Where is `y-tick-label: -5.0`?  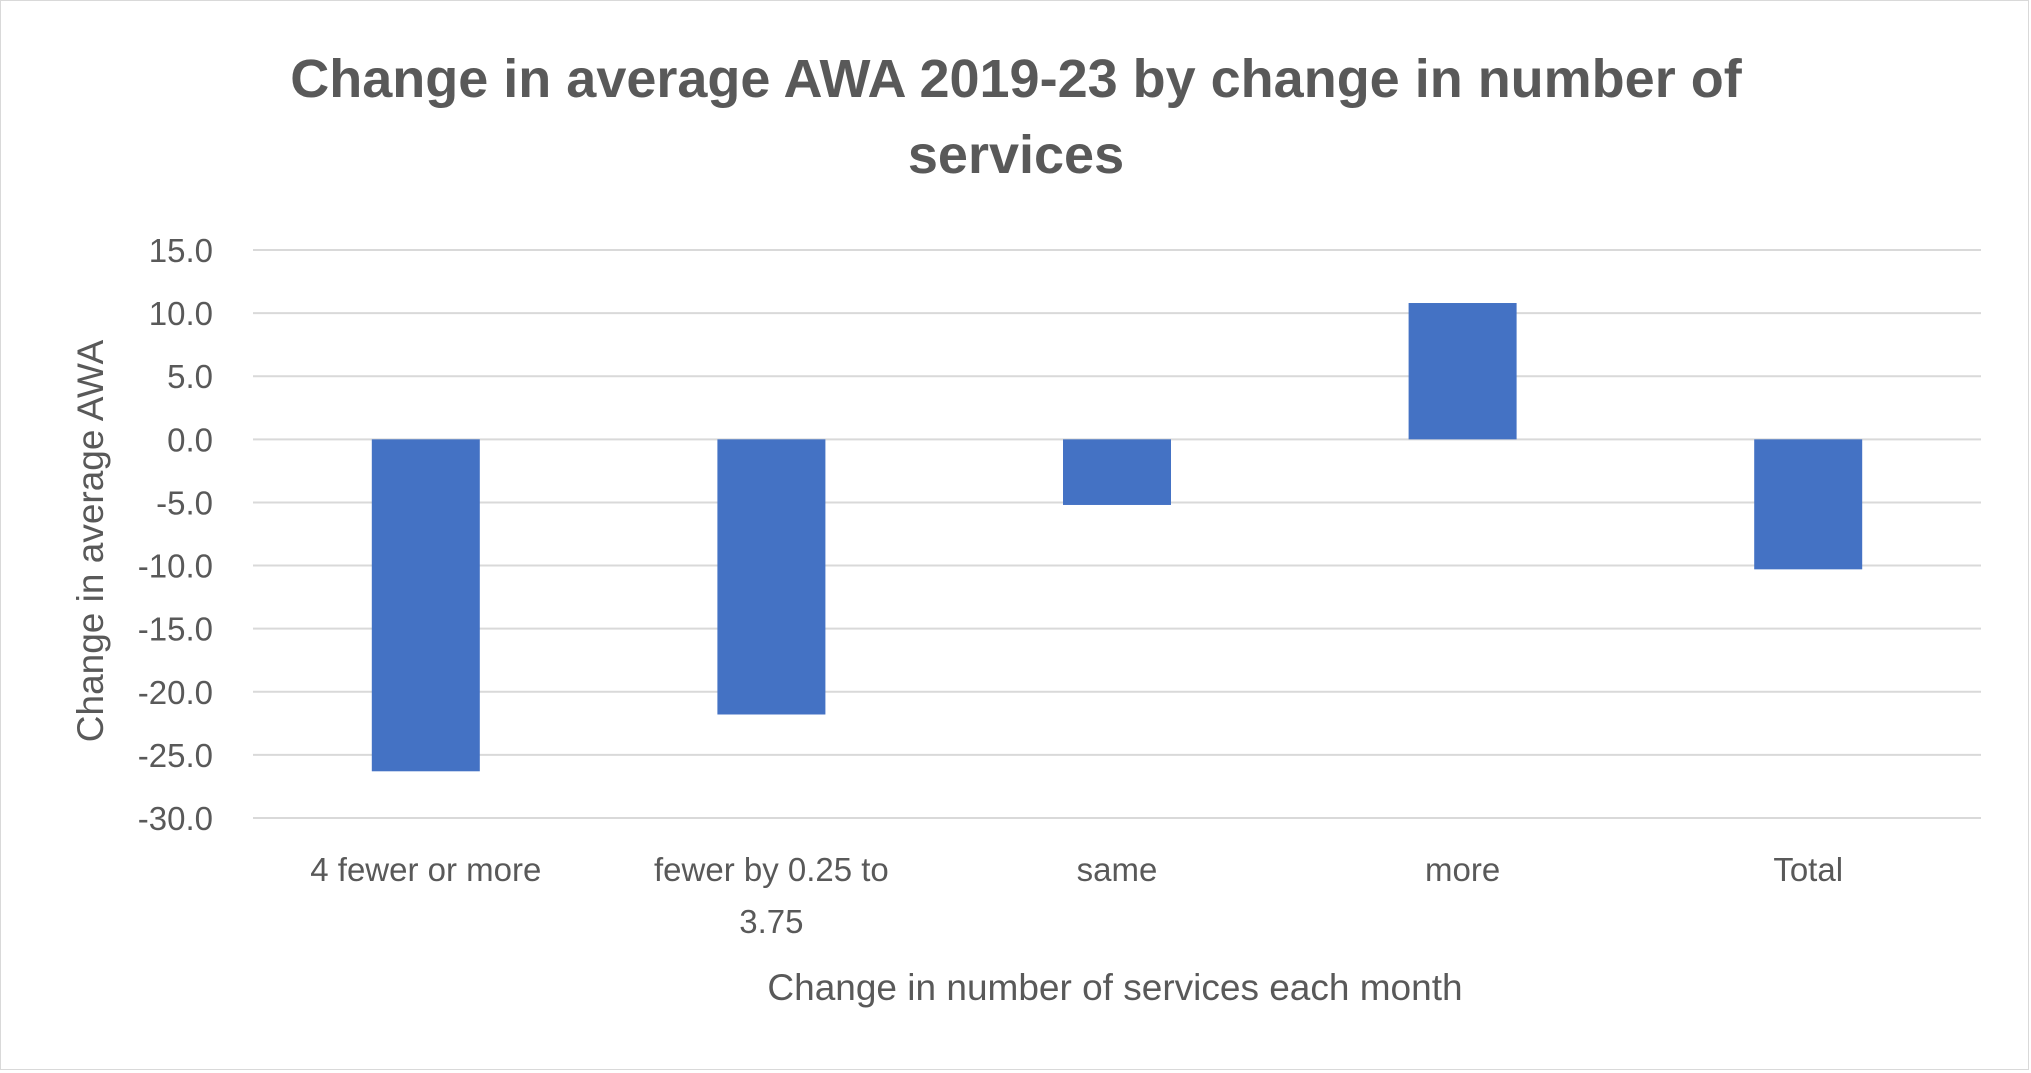
y-tick-label: -5.0 is located at coordinates (184, 502).